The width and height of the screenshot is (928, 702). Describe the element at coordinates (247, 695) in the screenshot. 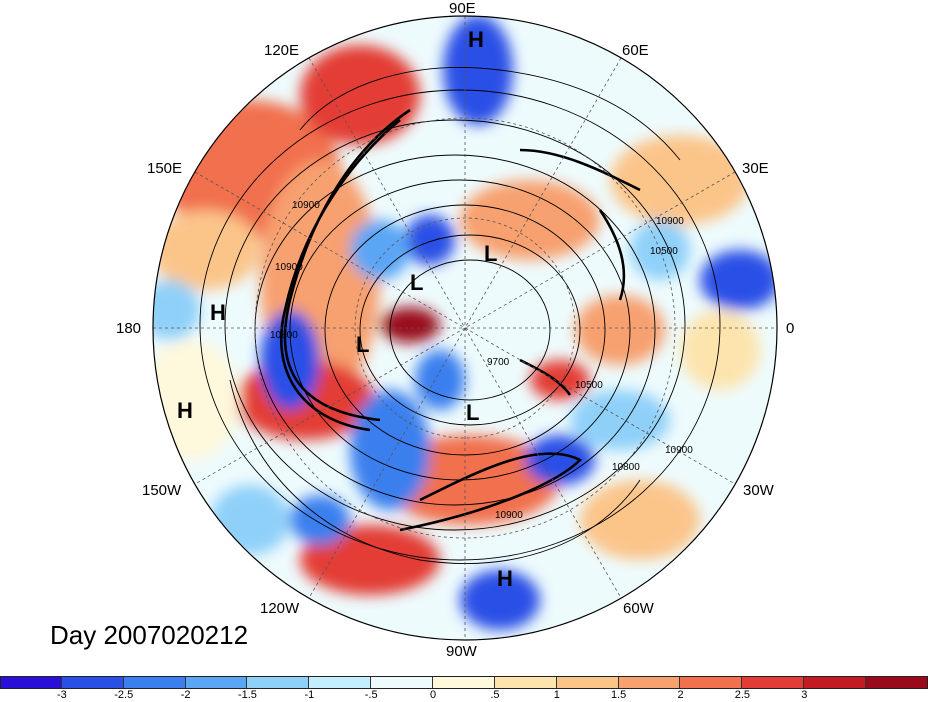

I see `colorbar-tick-label: -1.5` at that location.